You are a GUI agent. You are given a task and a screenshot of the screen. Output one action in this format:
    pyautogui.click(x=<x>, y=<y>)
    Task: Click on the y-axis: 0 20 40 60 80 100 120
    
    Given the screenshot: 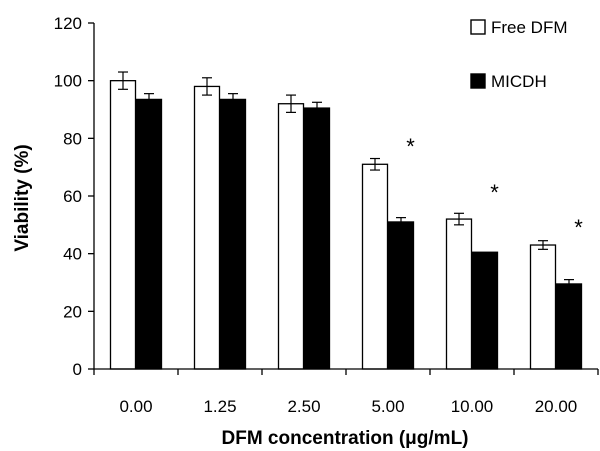 What is the action you would take?
    pyautogui.click(x=74, y=196)
    